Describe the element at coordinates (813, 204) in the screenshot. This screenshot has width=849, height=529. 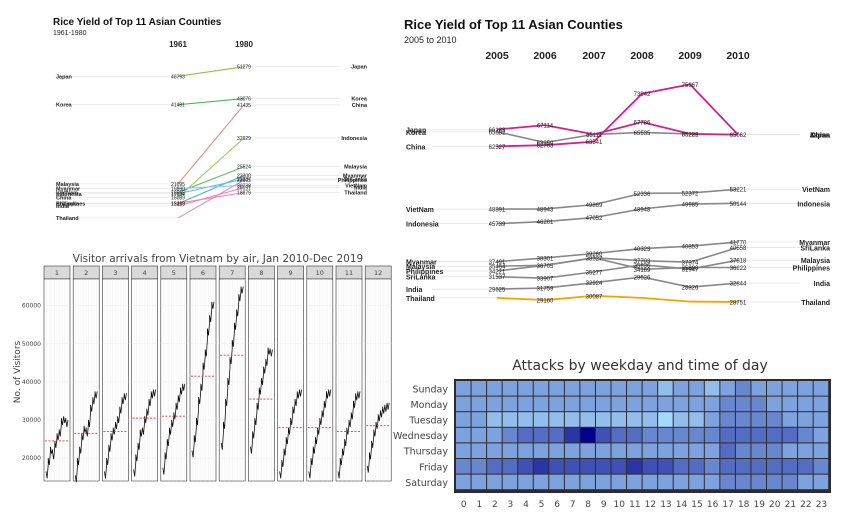
I see `chart2-right-label: Indonesia` at that location.